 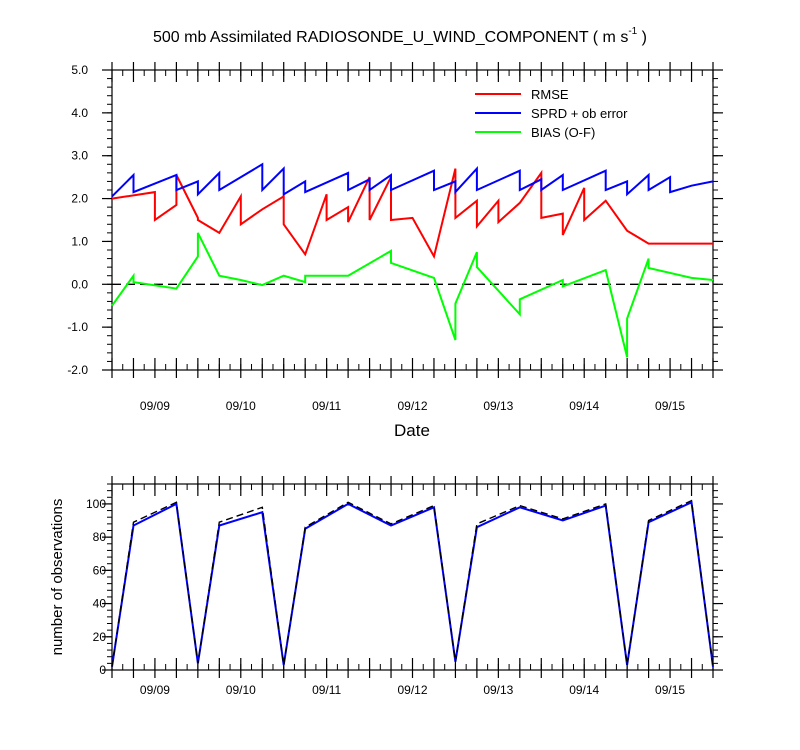 I want to click on bottom-y-tick-label: 20, so click(x=100, y=637).